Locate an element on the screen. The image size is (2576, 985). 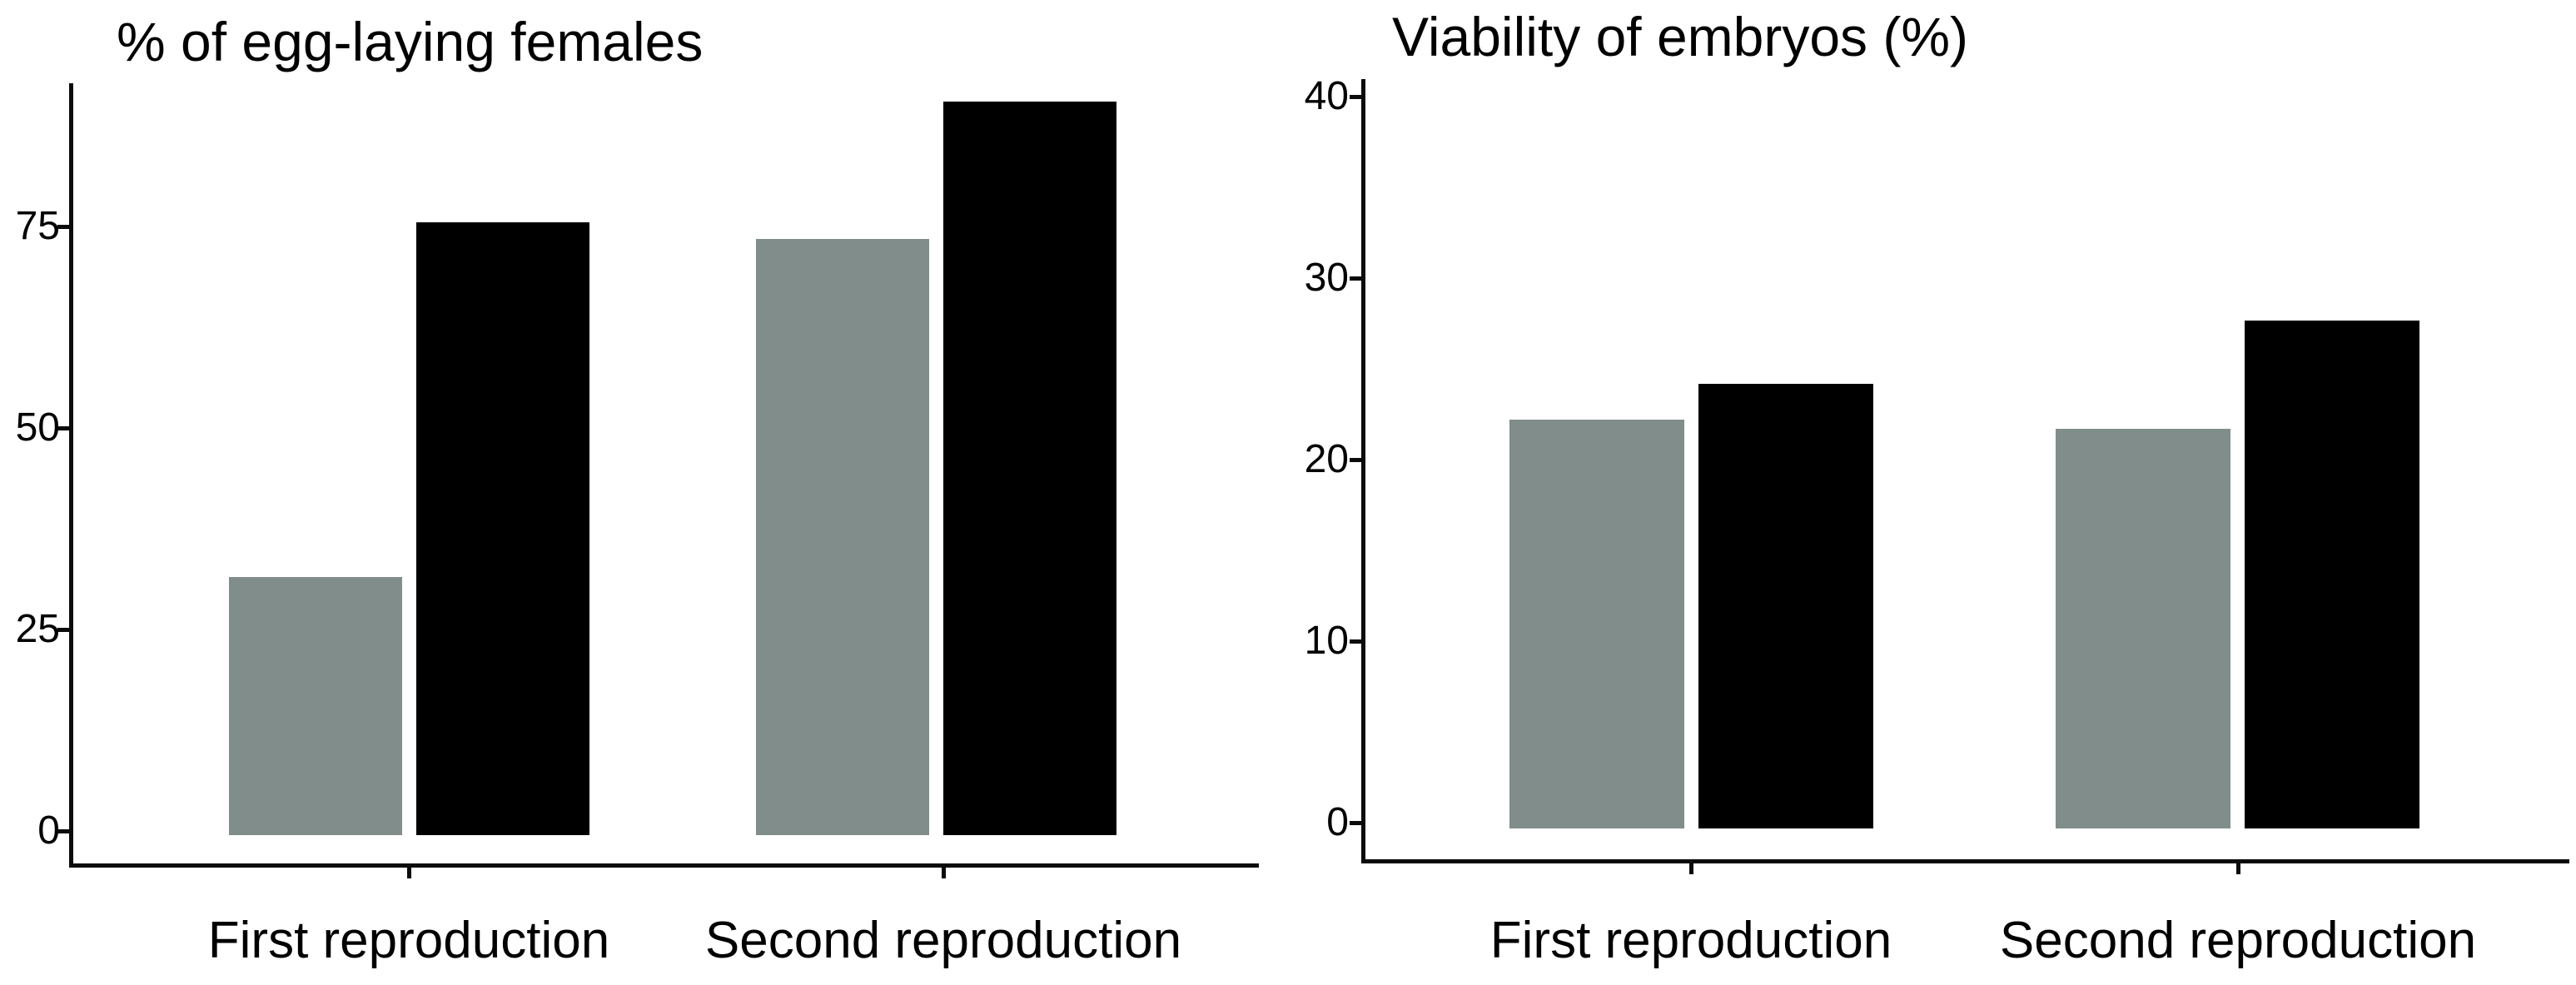
category-label-first-reproduction-right: First reproduction is located at coordinates (1690, 940).